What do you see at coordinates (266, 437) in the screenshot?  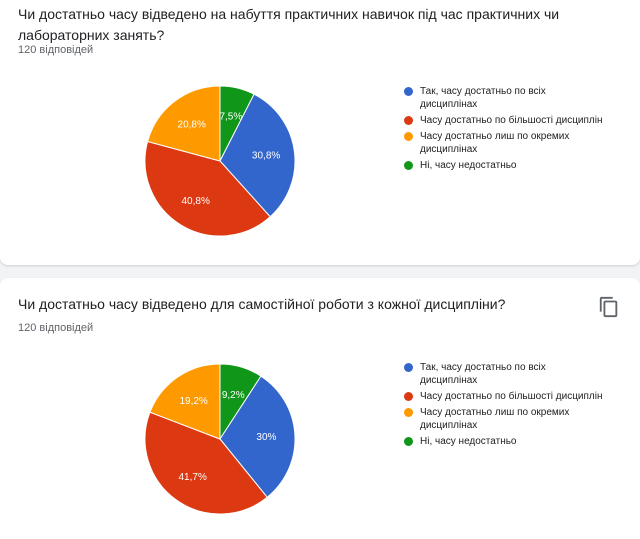 I see `slice-label: 30%` at bounding box center [266, 437].